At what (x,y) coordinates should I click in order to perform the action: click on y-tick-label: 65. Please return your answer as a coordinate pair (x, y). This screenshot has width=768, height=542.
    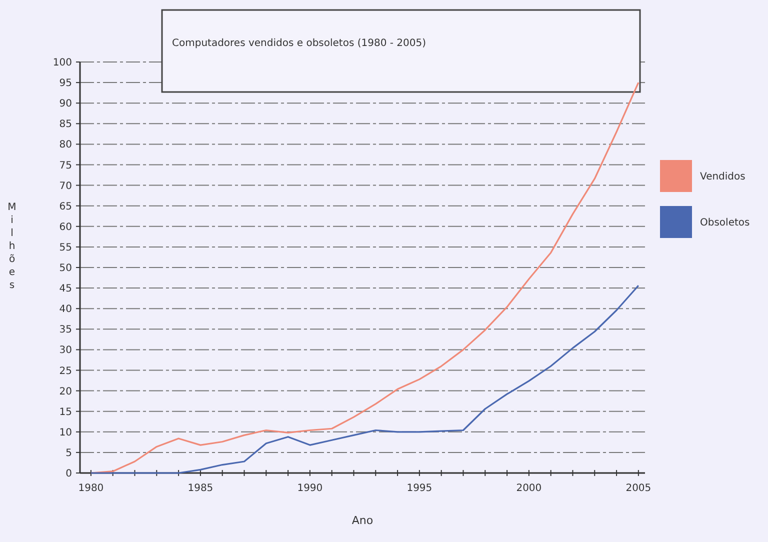
    Looking at the image, I should click on (65, 206).